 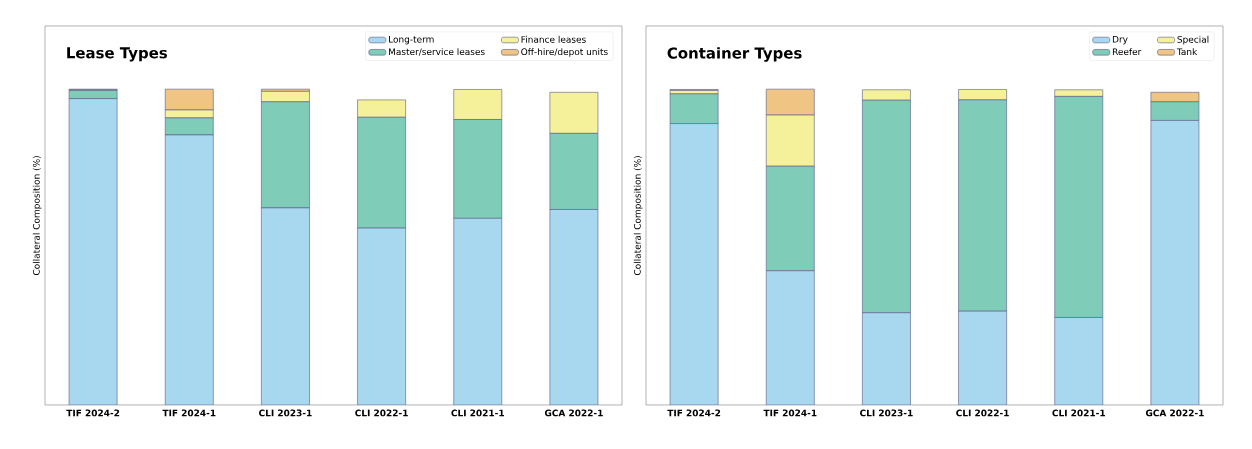 What do you see at coordinates (117, 54) in the screenshot?
I see `chart-title: Lease Types` at bounding box center [117, 54].